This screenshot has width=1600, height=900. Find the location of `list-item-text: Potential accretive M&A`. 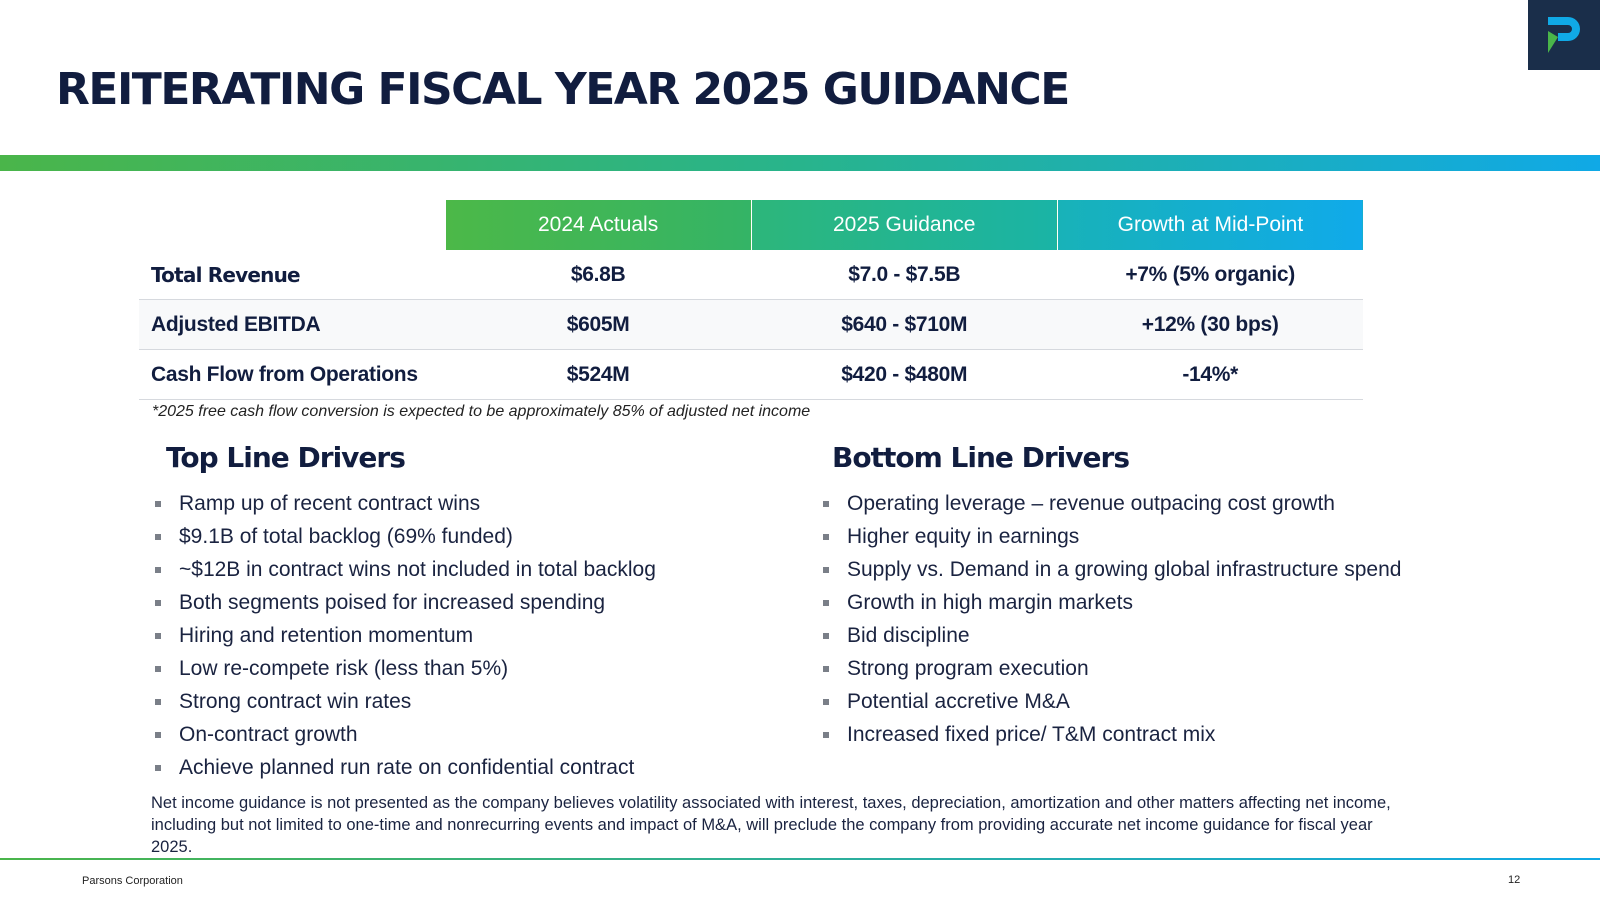

list-item-text: Potential accretive M&A is located at coordinates (958, 701).